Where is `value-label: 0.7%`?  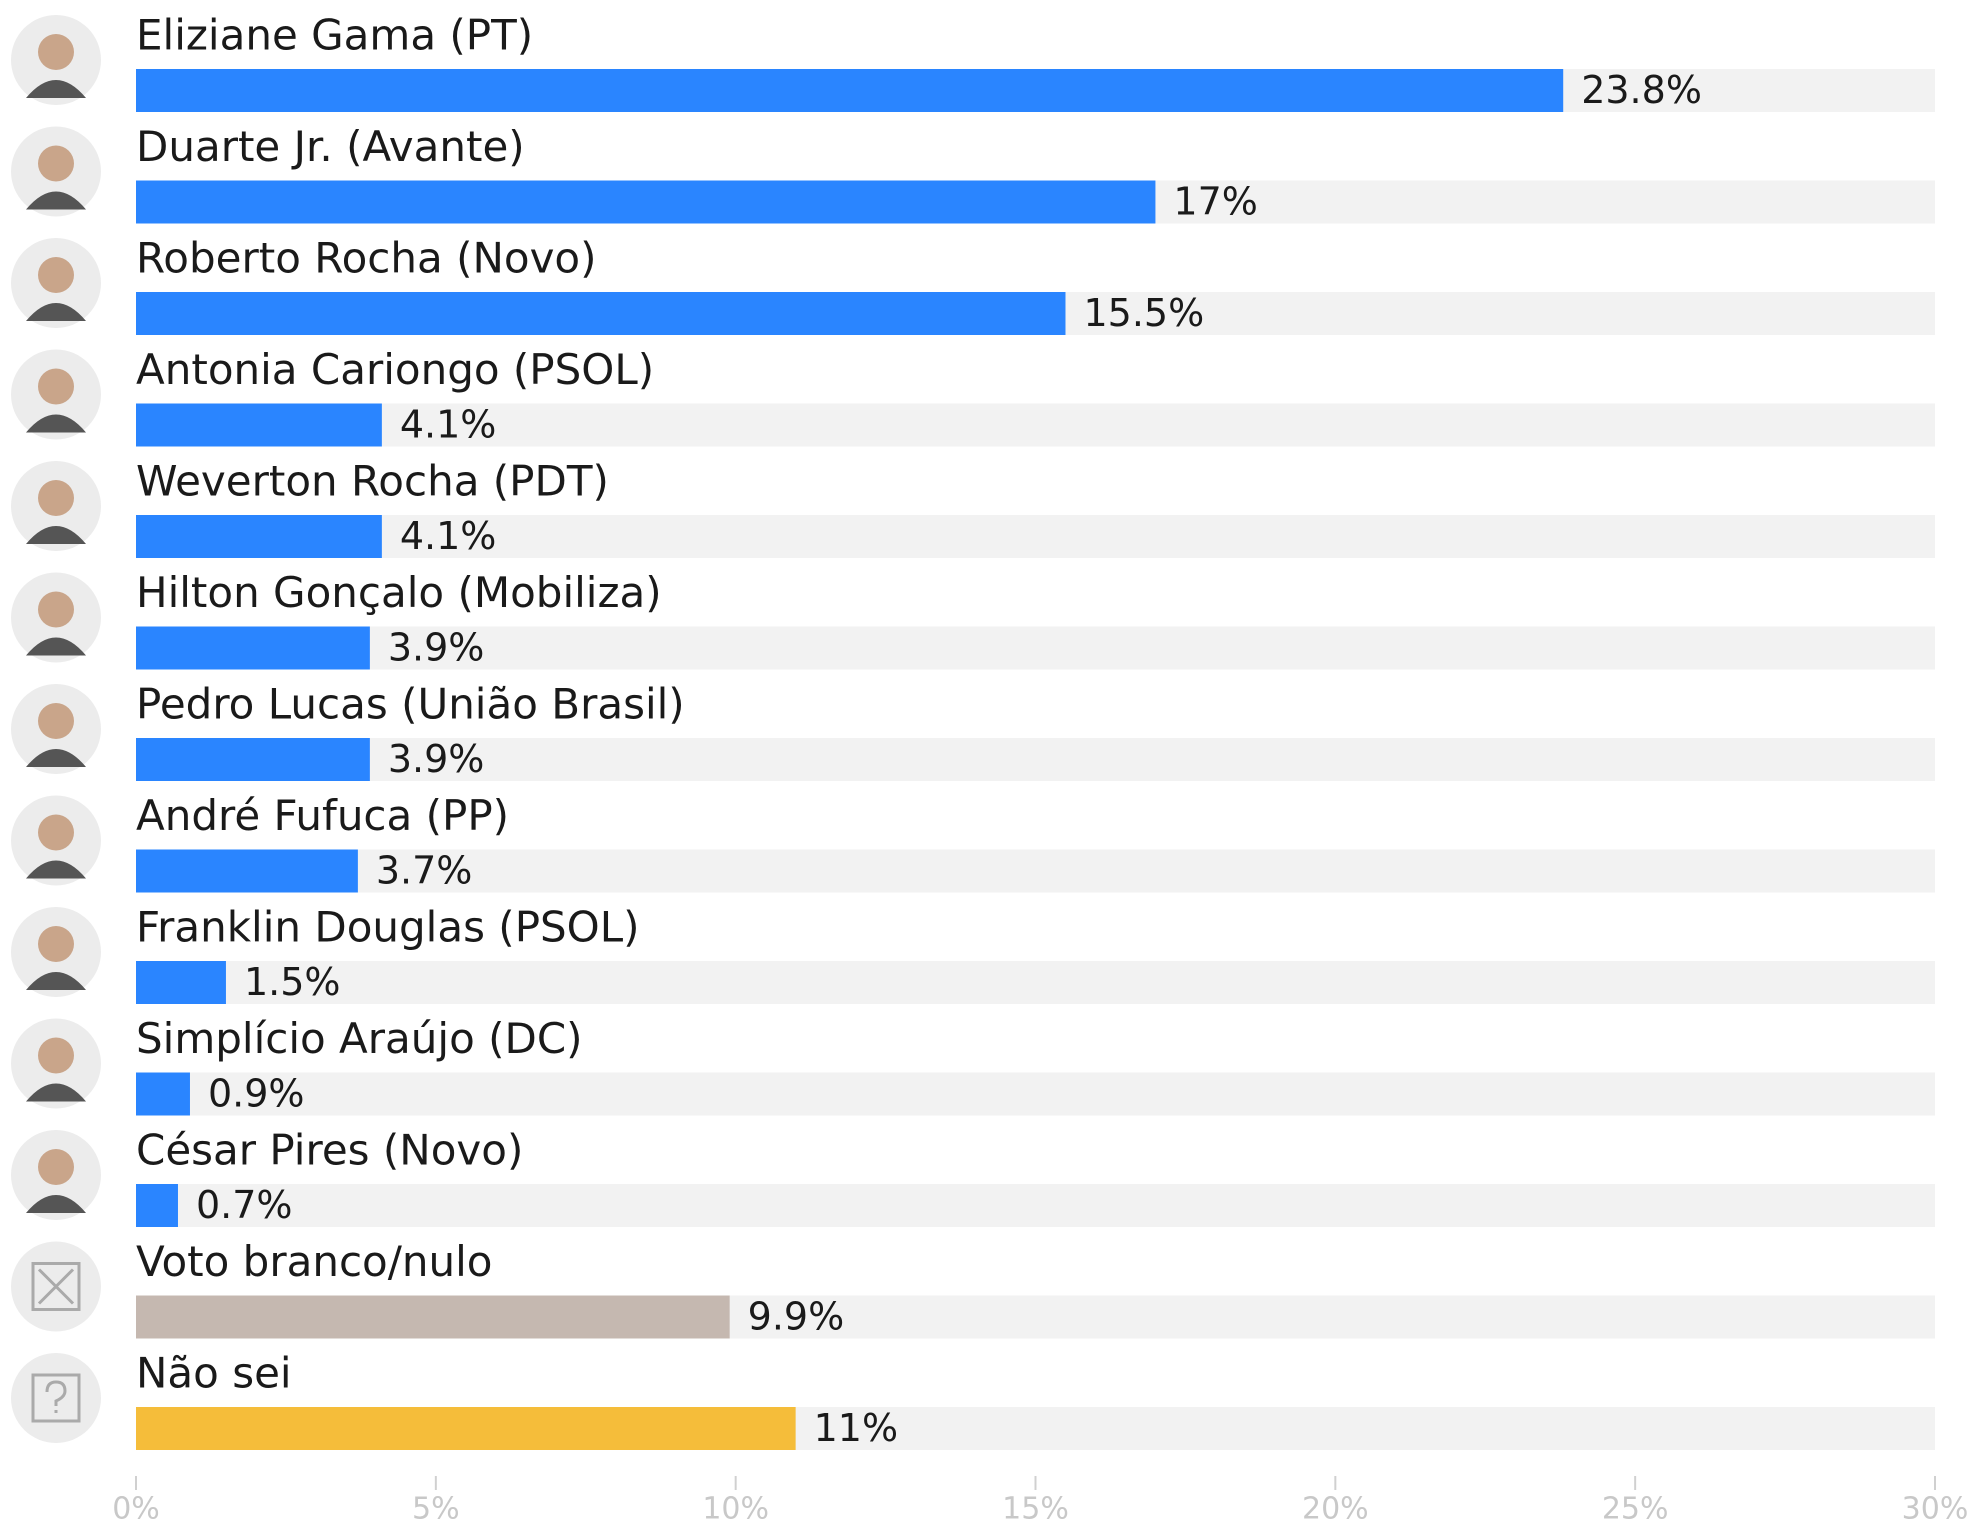 value-label: 0.7% is located at coordinates (244, 1205).